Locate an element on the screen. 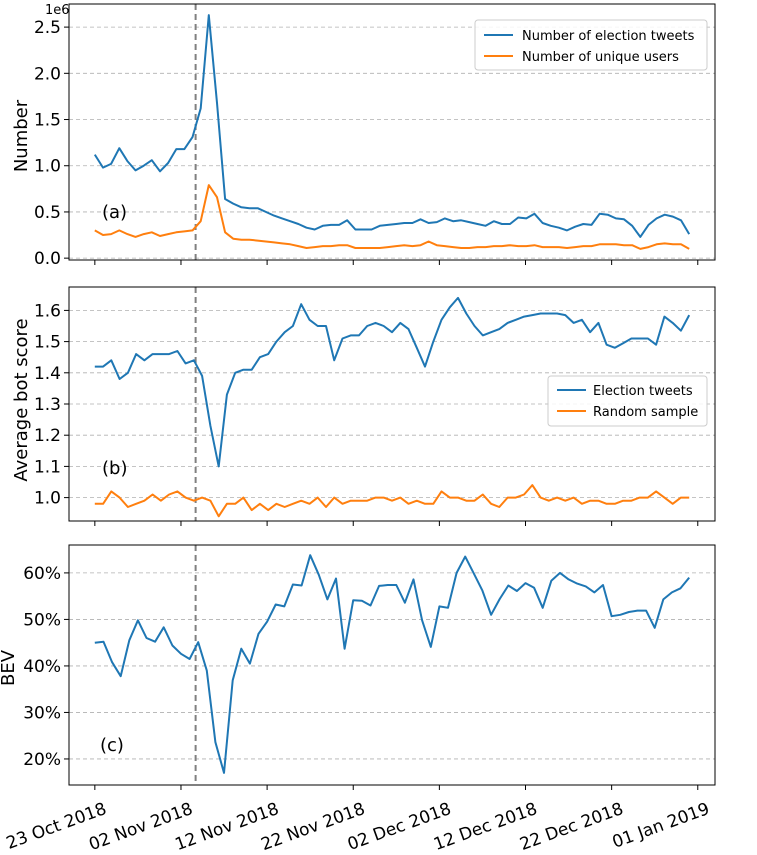  panel-a-legend-frame is located at coordinates (591, 45).